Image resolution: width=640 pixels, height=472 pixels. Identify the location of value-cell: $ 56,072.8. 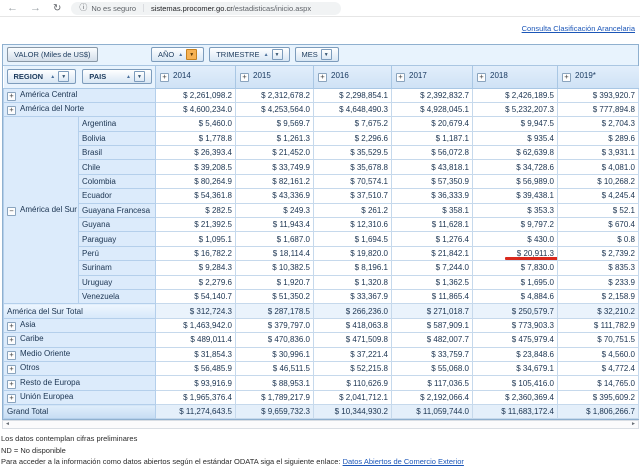
(432, 153).